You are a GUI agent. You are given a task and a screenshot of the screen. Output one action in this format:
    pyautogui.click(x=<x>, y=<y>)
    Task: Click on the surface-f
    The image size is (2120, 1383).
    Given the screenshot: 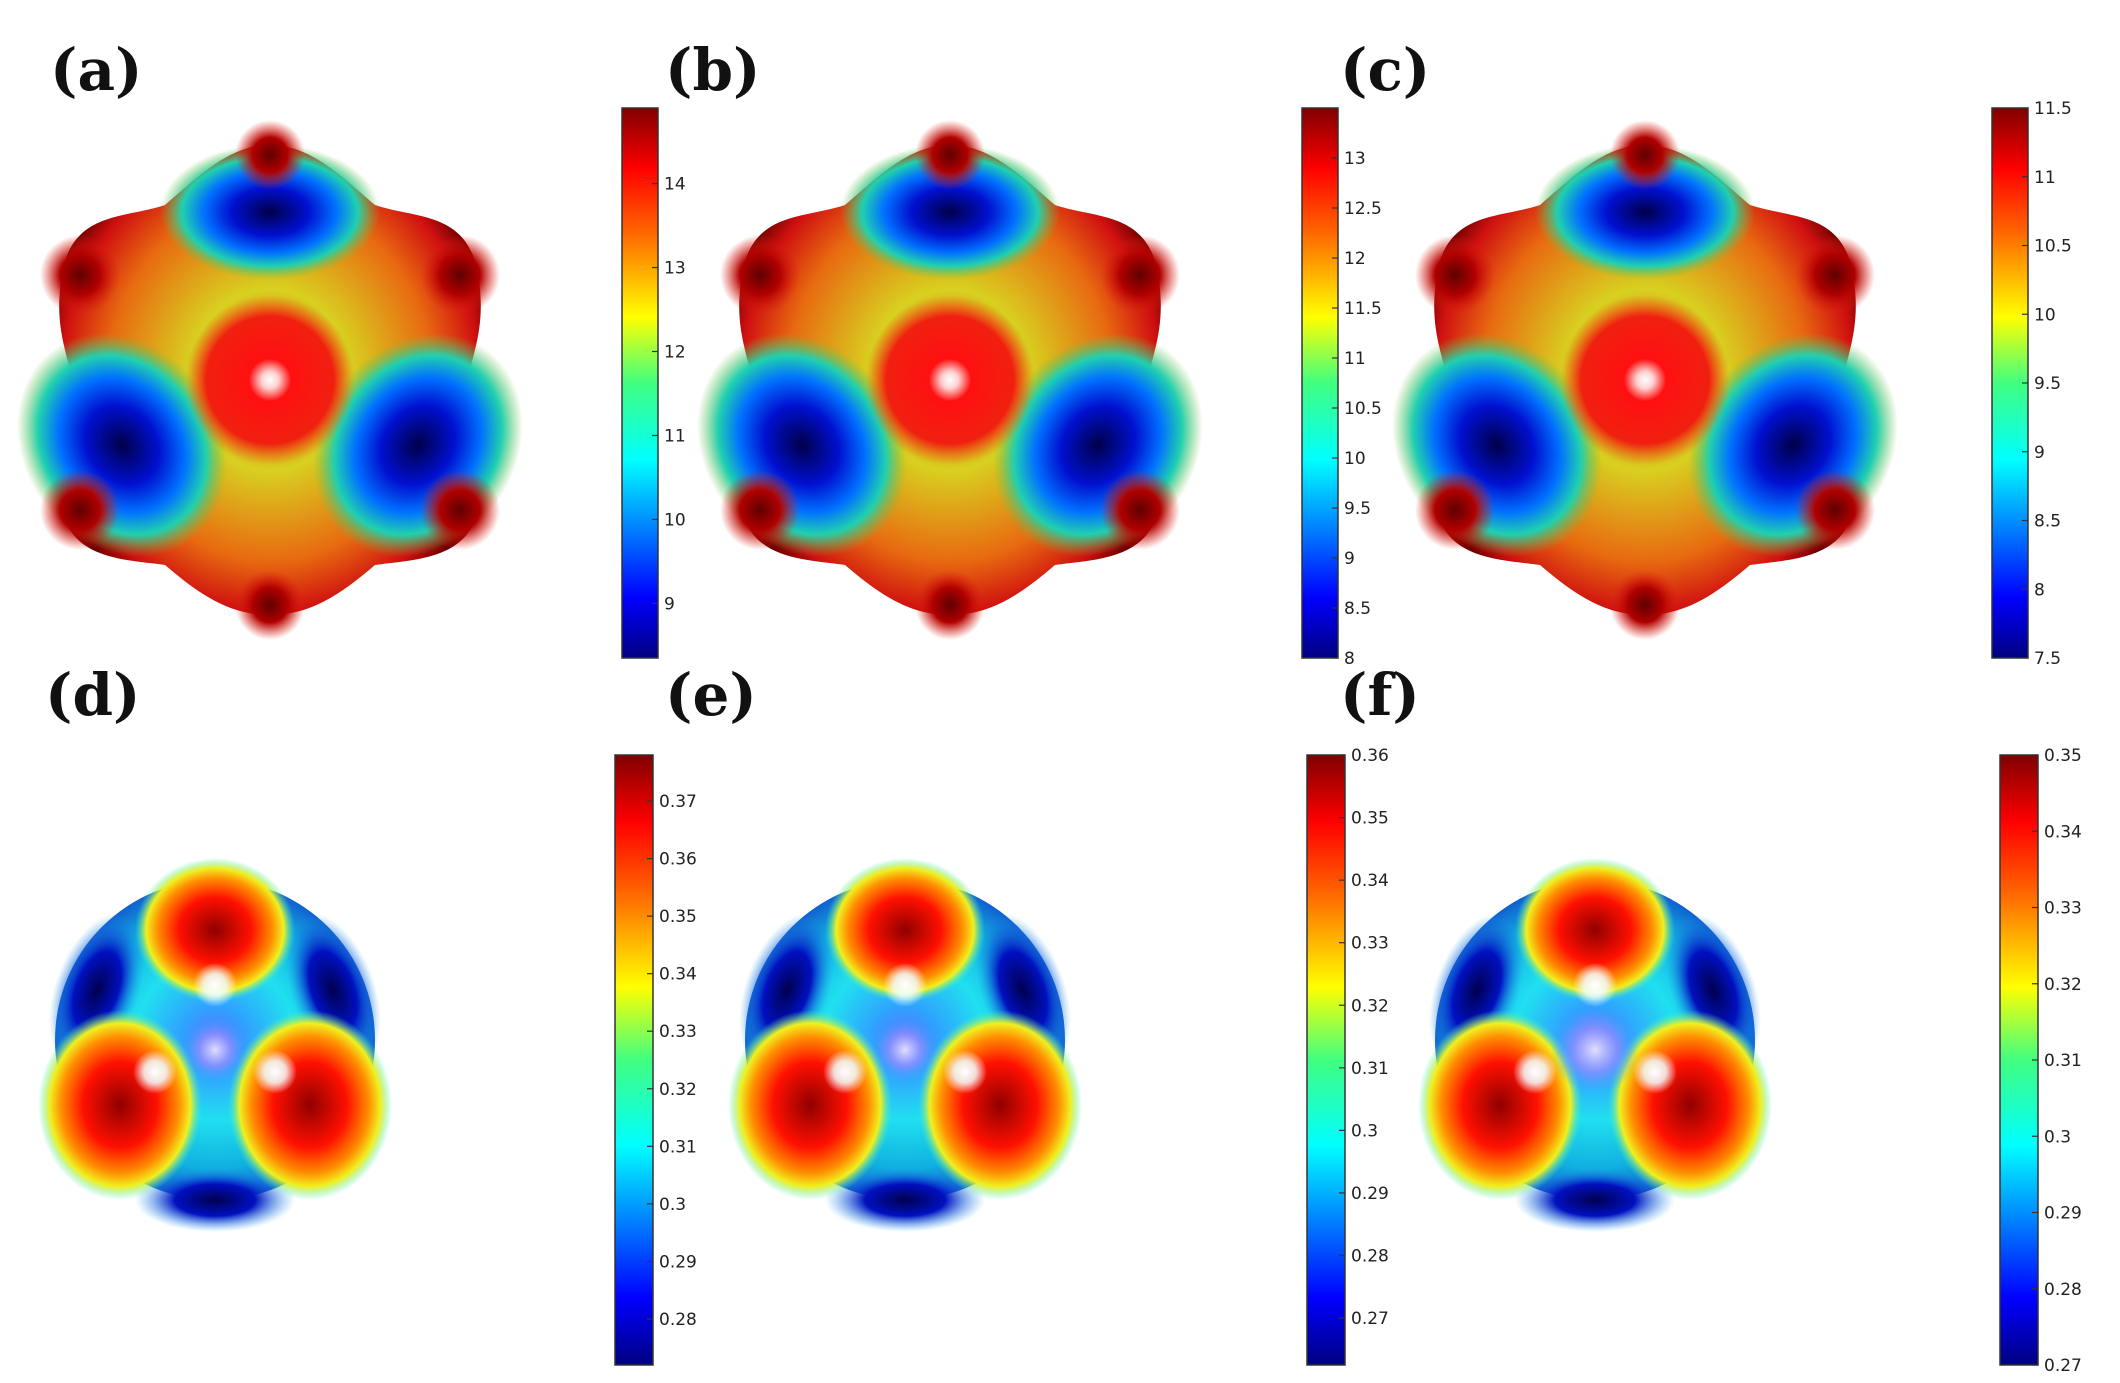 What is the action you would take?
    pyautogui.click(x=1595, y=1045)
    